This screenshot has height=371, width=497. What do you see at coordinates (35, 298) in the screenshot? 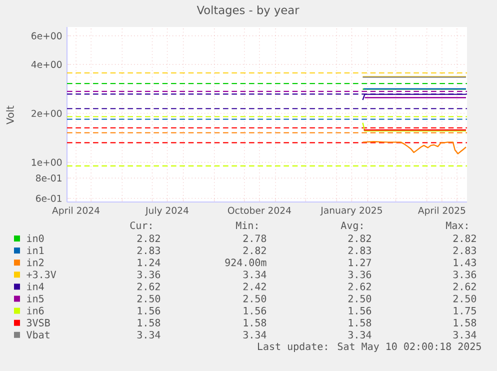
I see `legend-label: in5` at bounding box center [35, 298].